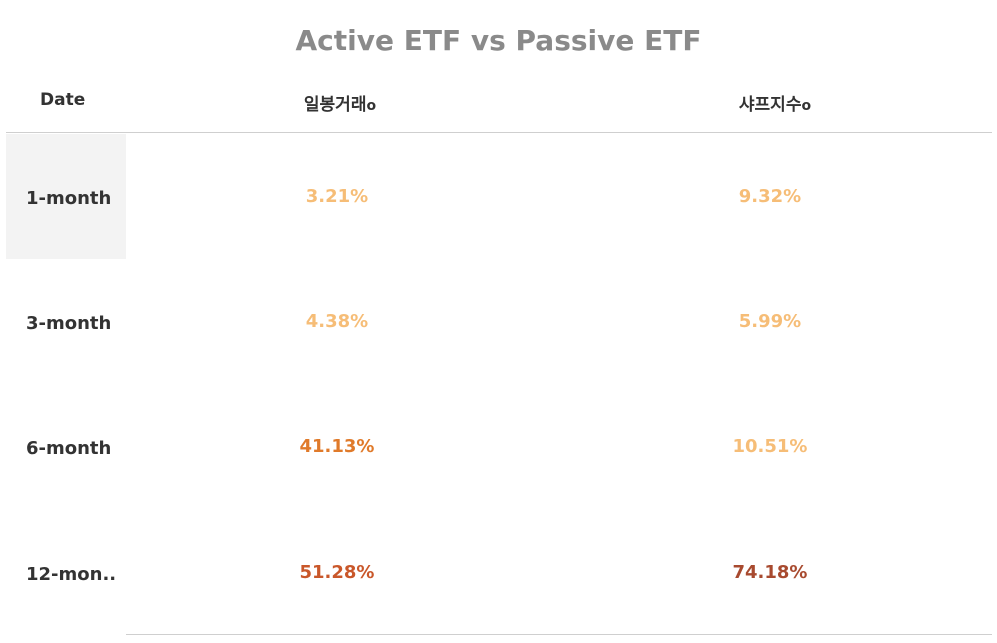 The height and width of the screenshot is (643, 997). I want to click on daily-trading-value: 41.13%, so click(337, 446).